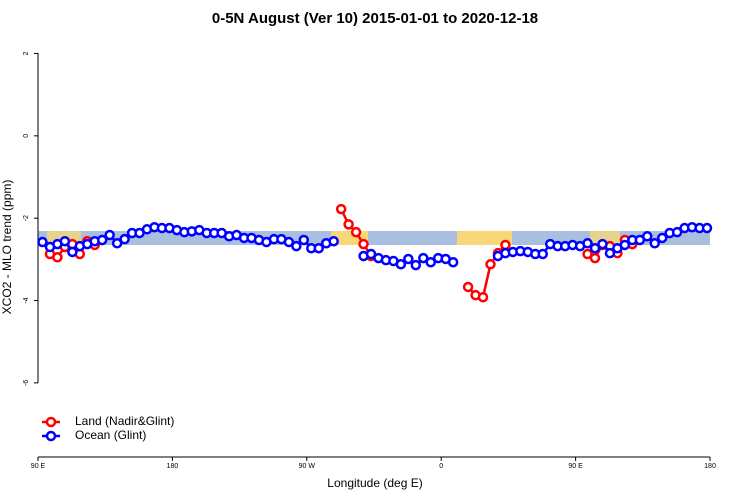  Describe the element at coordinates (26, 300) in the screenshot. I see `y-tick-label: -4` at that location.